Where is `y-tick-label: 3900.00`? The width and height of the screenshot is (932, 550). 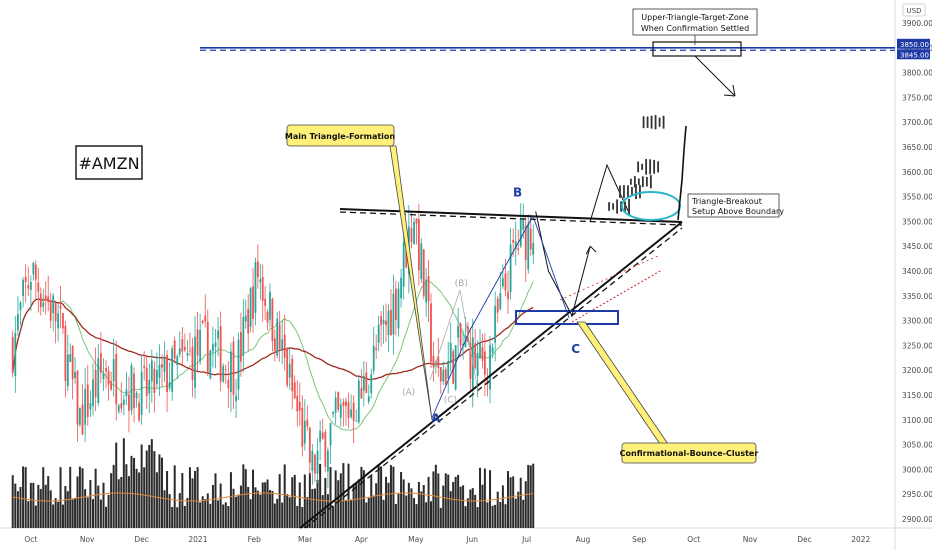 y-tick-label: 3900.00 is located at coordinates (917, 23).